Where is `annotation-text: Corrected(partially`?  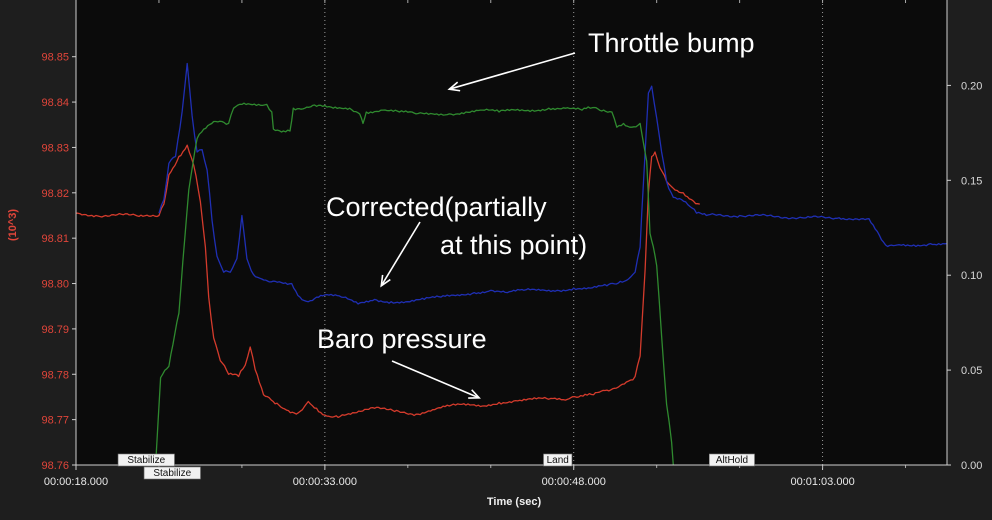 annotation-text: Corrected(partially is located at coordinates (436, 207).